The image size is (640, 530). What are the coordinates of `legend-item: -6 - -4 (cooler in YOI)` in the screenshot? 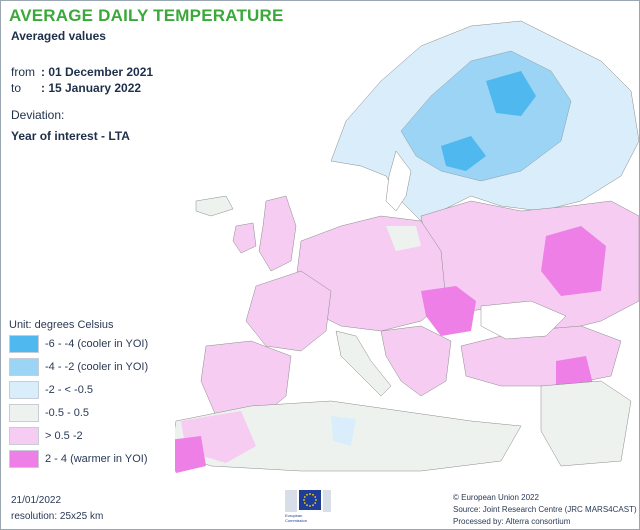 It's located at (92, 345).